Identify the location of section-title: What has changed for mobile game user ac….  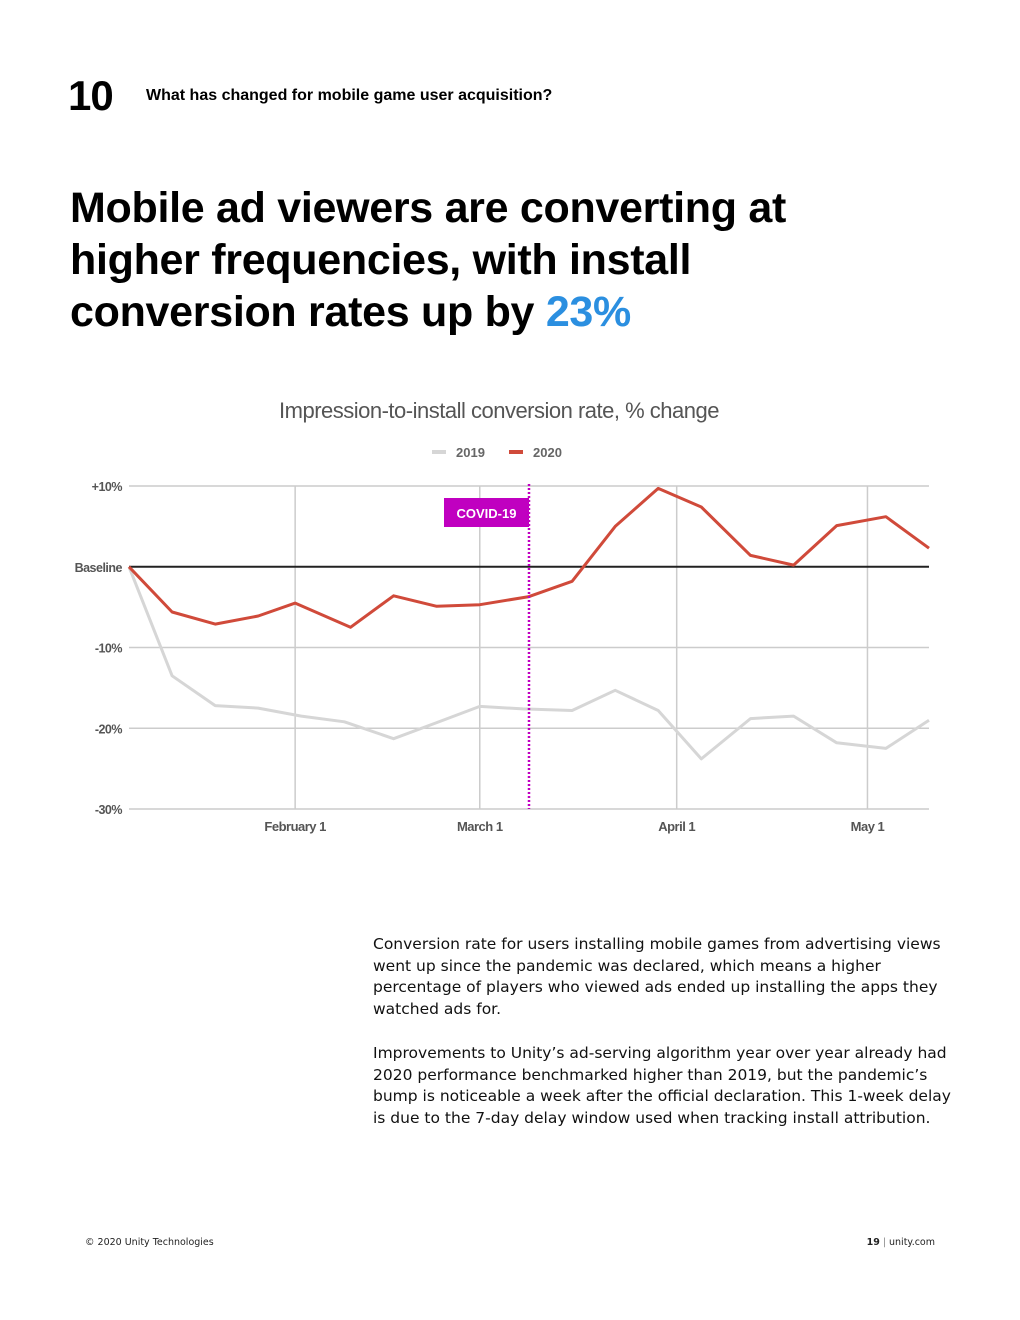
(349, 95).